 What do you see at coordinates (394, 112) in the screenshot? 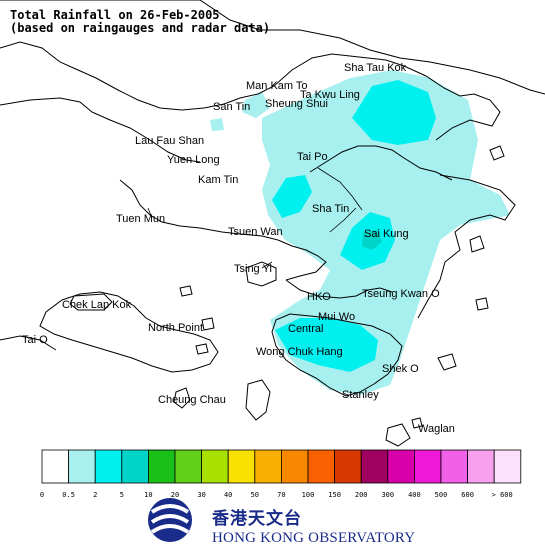
I see `rain-zone-moderate-ne` at bounding box center [394, 112].